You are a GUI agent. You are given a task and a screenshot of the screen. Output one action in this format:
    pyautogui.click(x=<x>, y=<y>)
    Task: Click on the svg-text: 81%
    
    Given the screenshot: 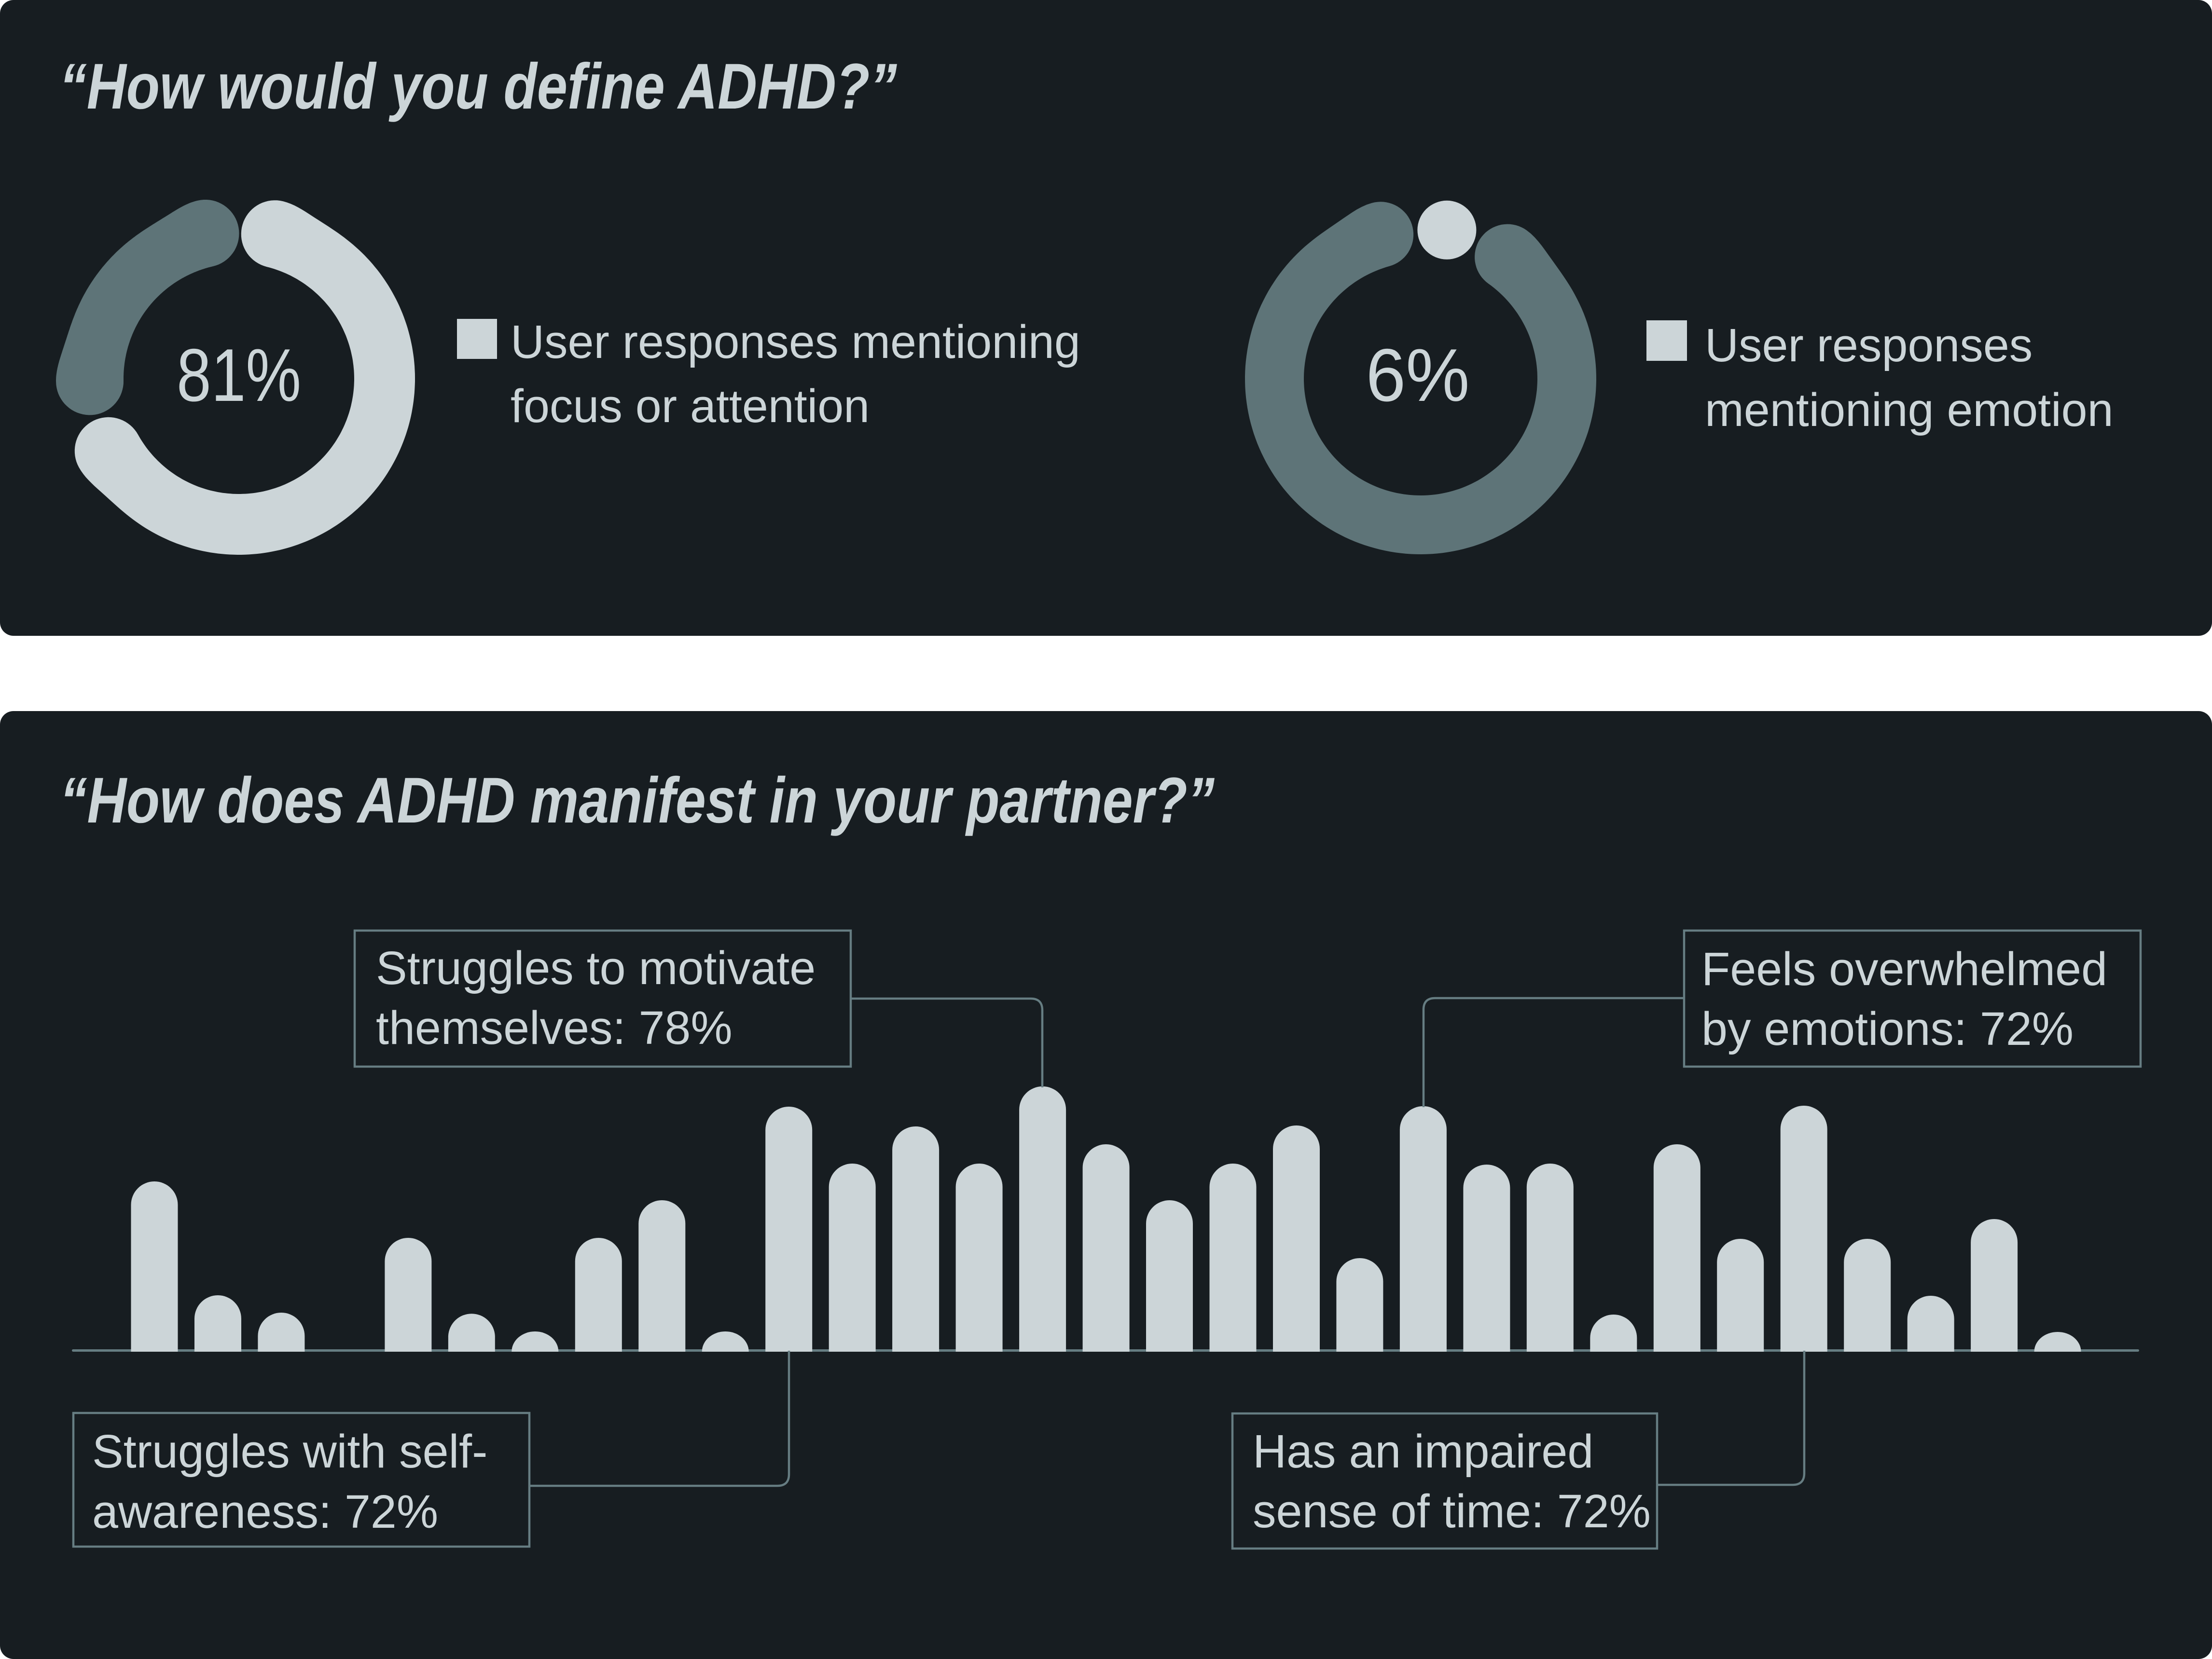 What is the action you would take?
    pyautogui.click(x=239, y=375)
    